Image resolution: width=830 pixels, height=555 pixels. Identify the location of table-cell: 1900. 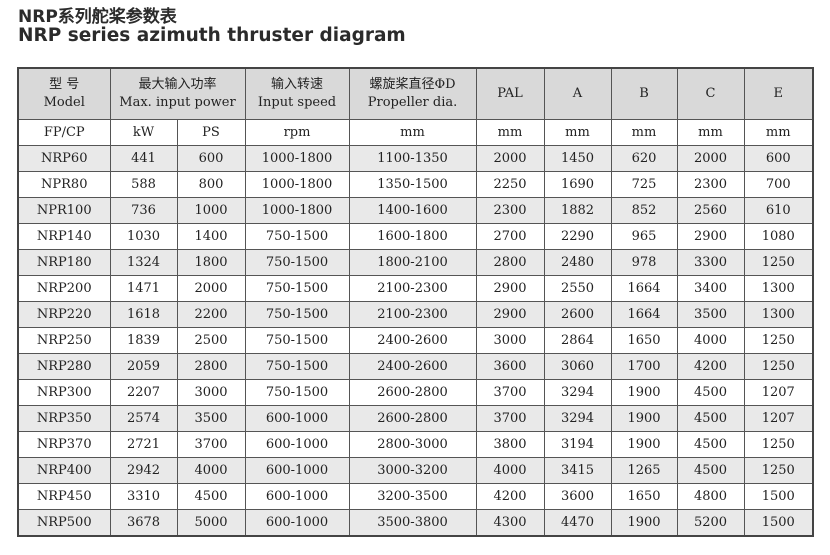
(644, 444).